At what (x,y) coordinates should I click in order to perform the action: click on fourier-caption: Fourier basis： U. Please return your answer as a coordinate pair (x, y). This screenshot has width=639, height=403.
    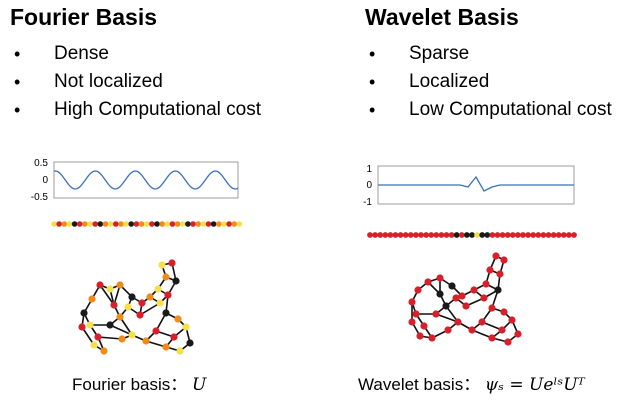
    Looking at the image, I should click on (139, 382).